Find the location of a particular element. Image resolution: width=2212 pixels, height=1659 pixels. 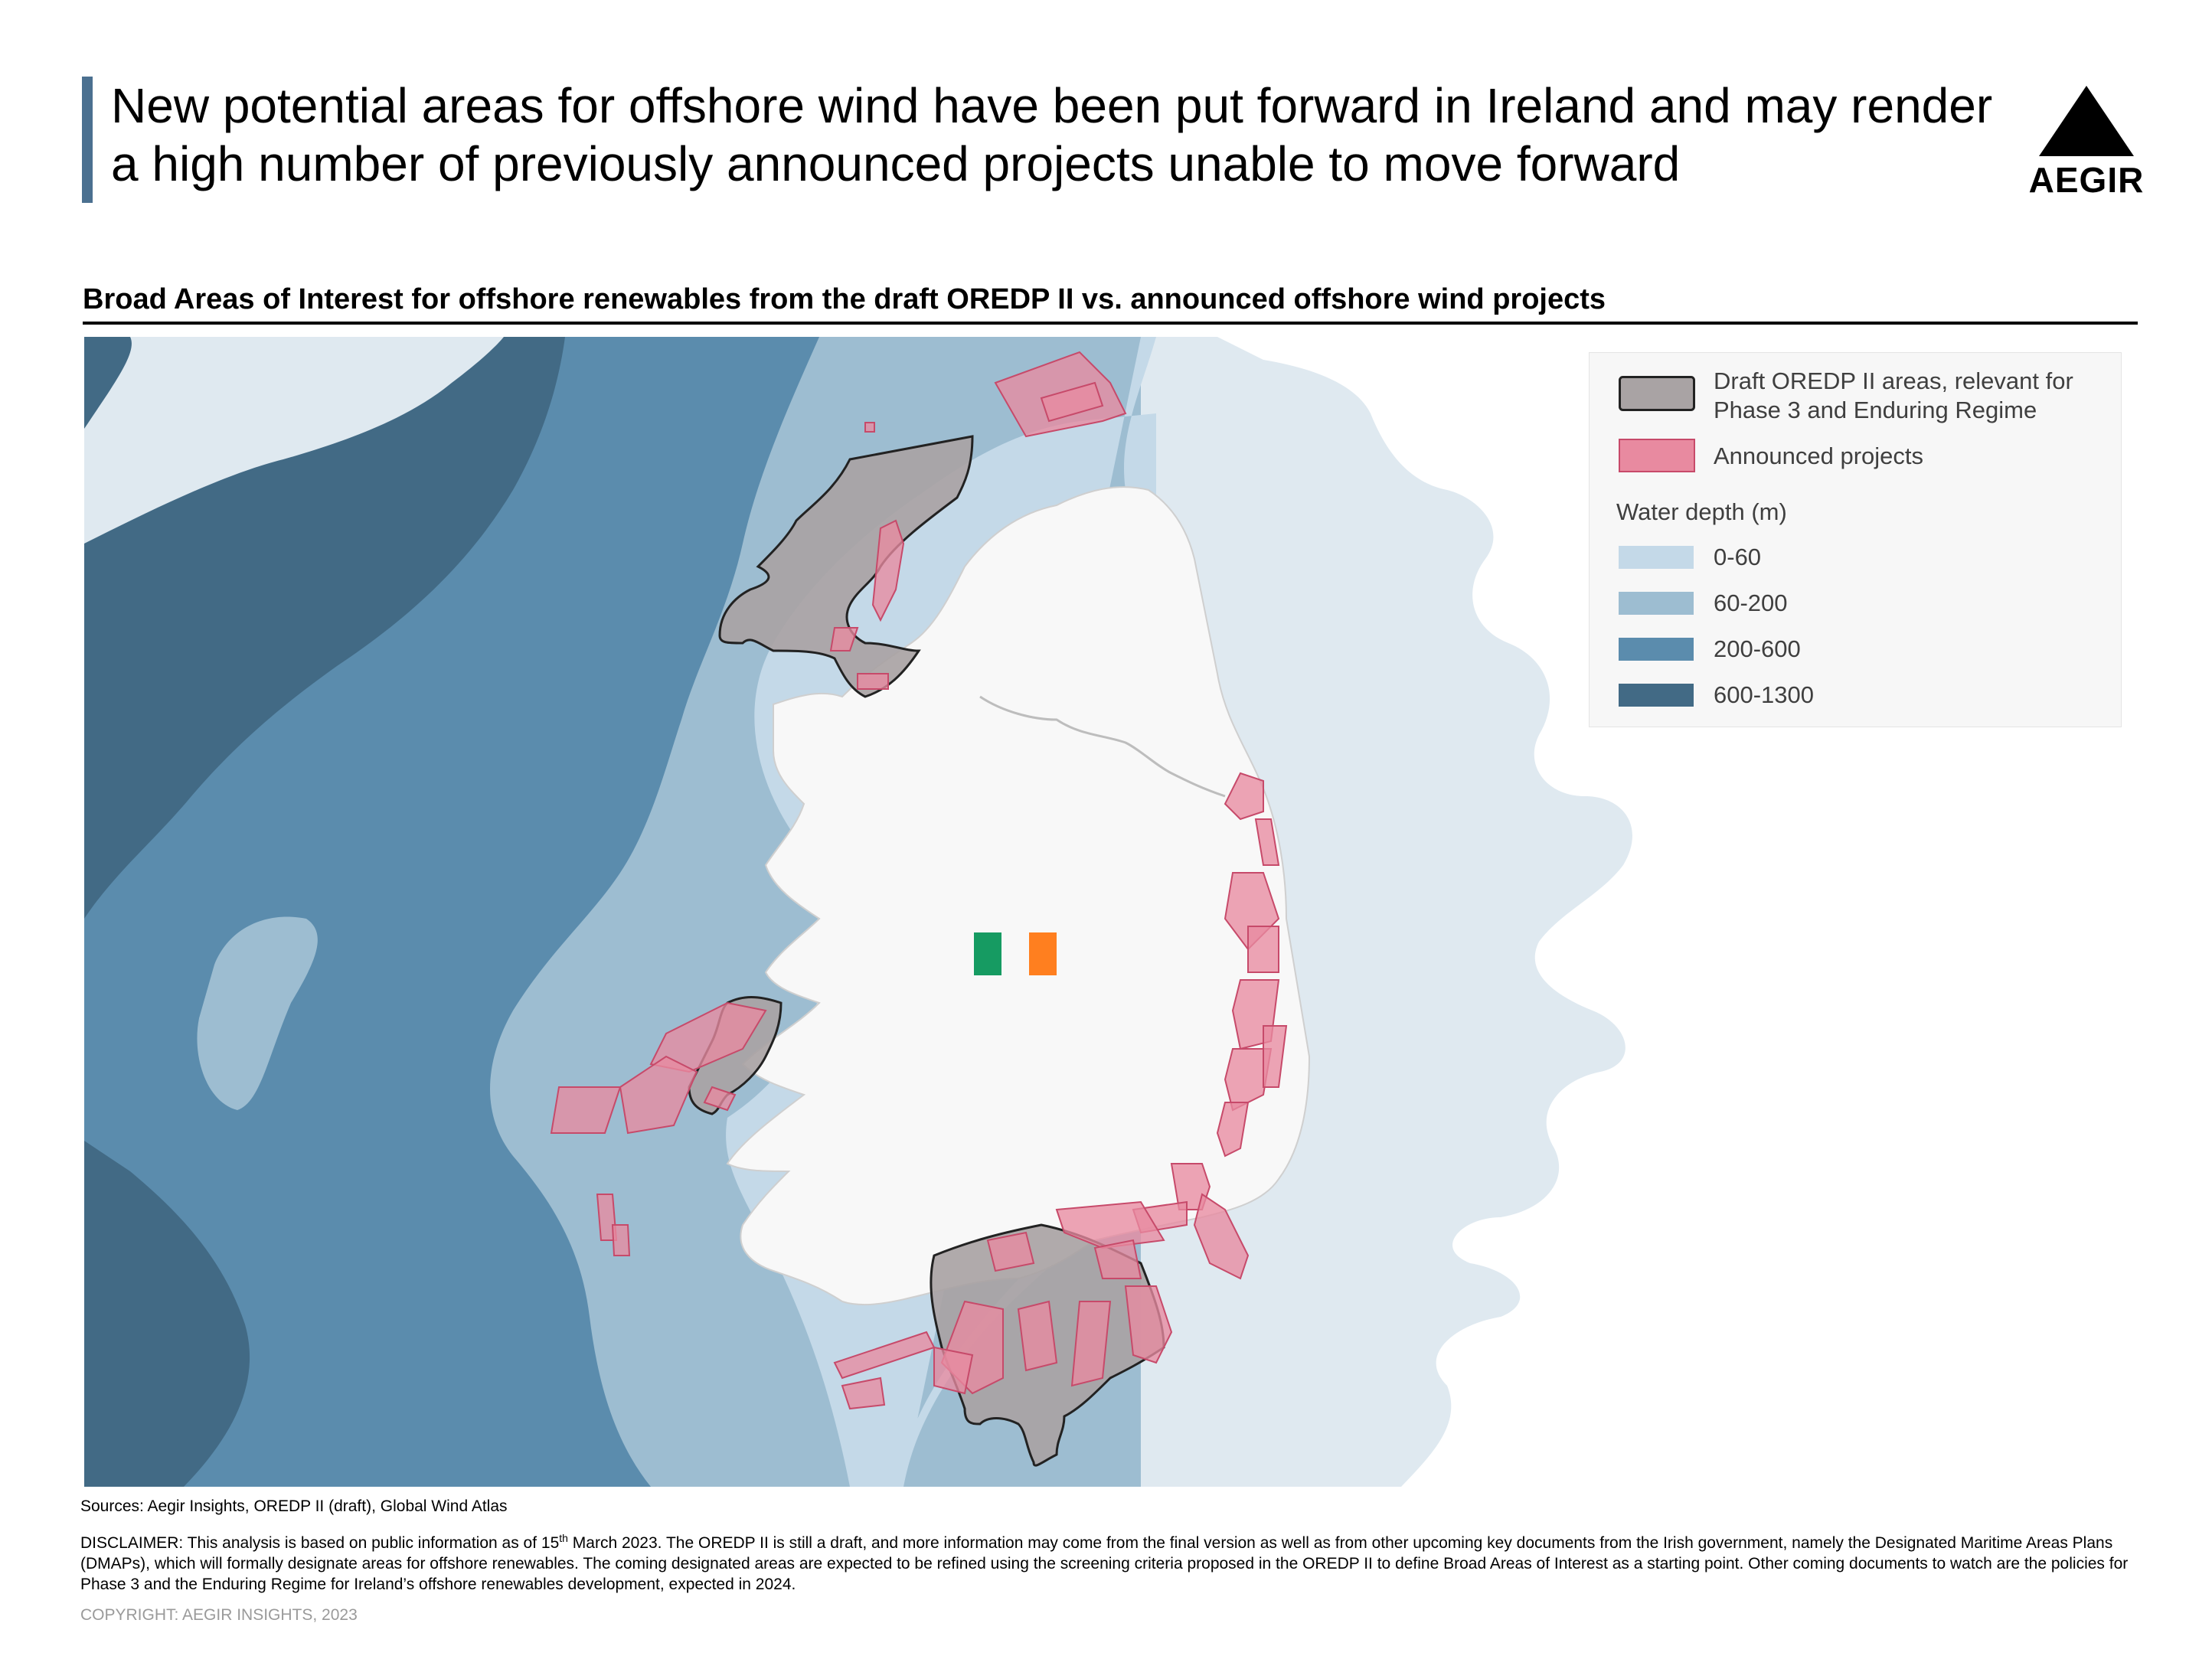

northern-ireland-border is located at coordinates (1102, 747).